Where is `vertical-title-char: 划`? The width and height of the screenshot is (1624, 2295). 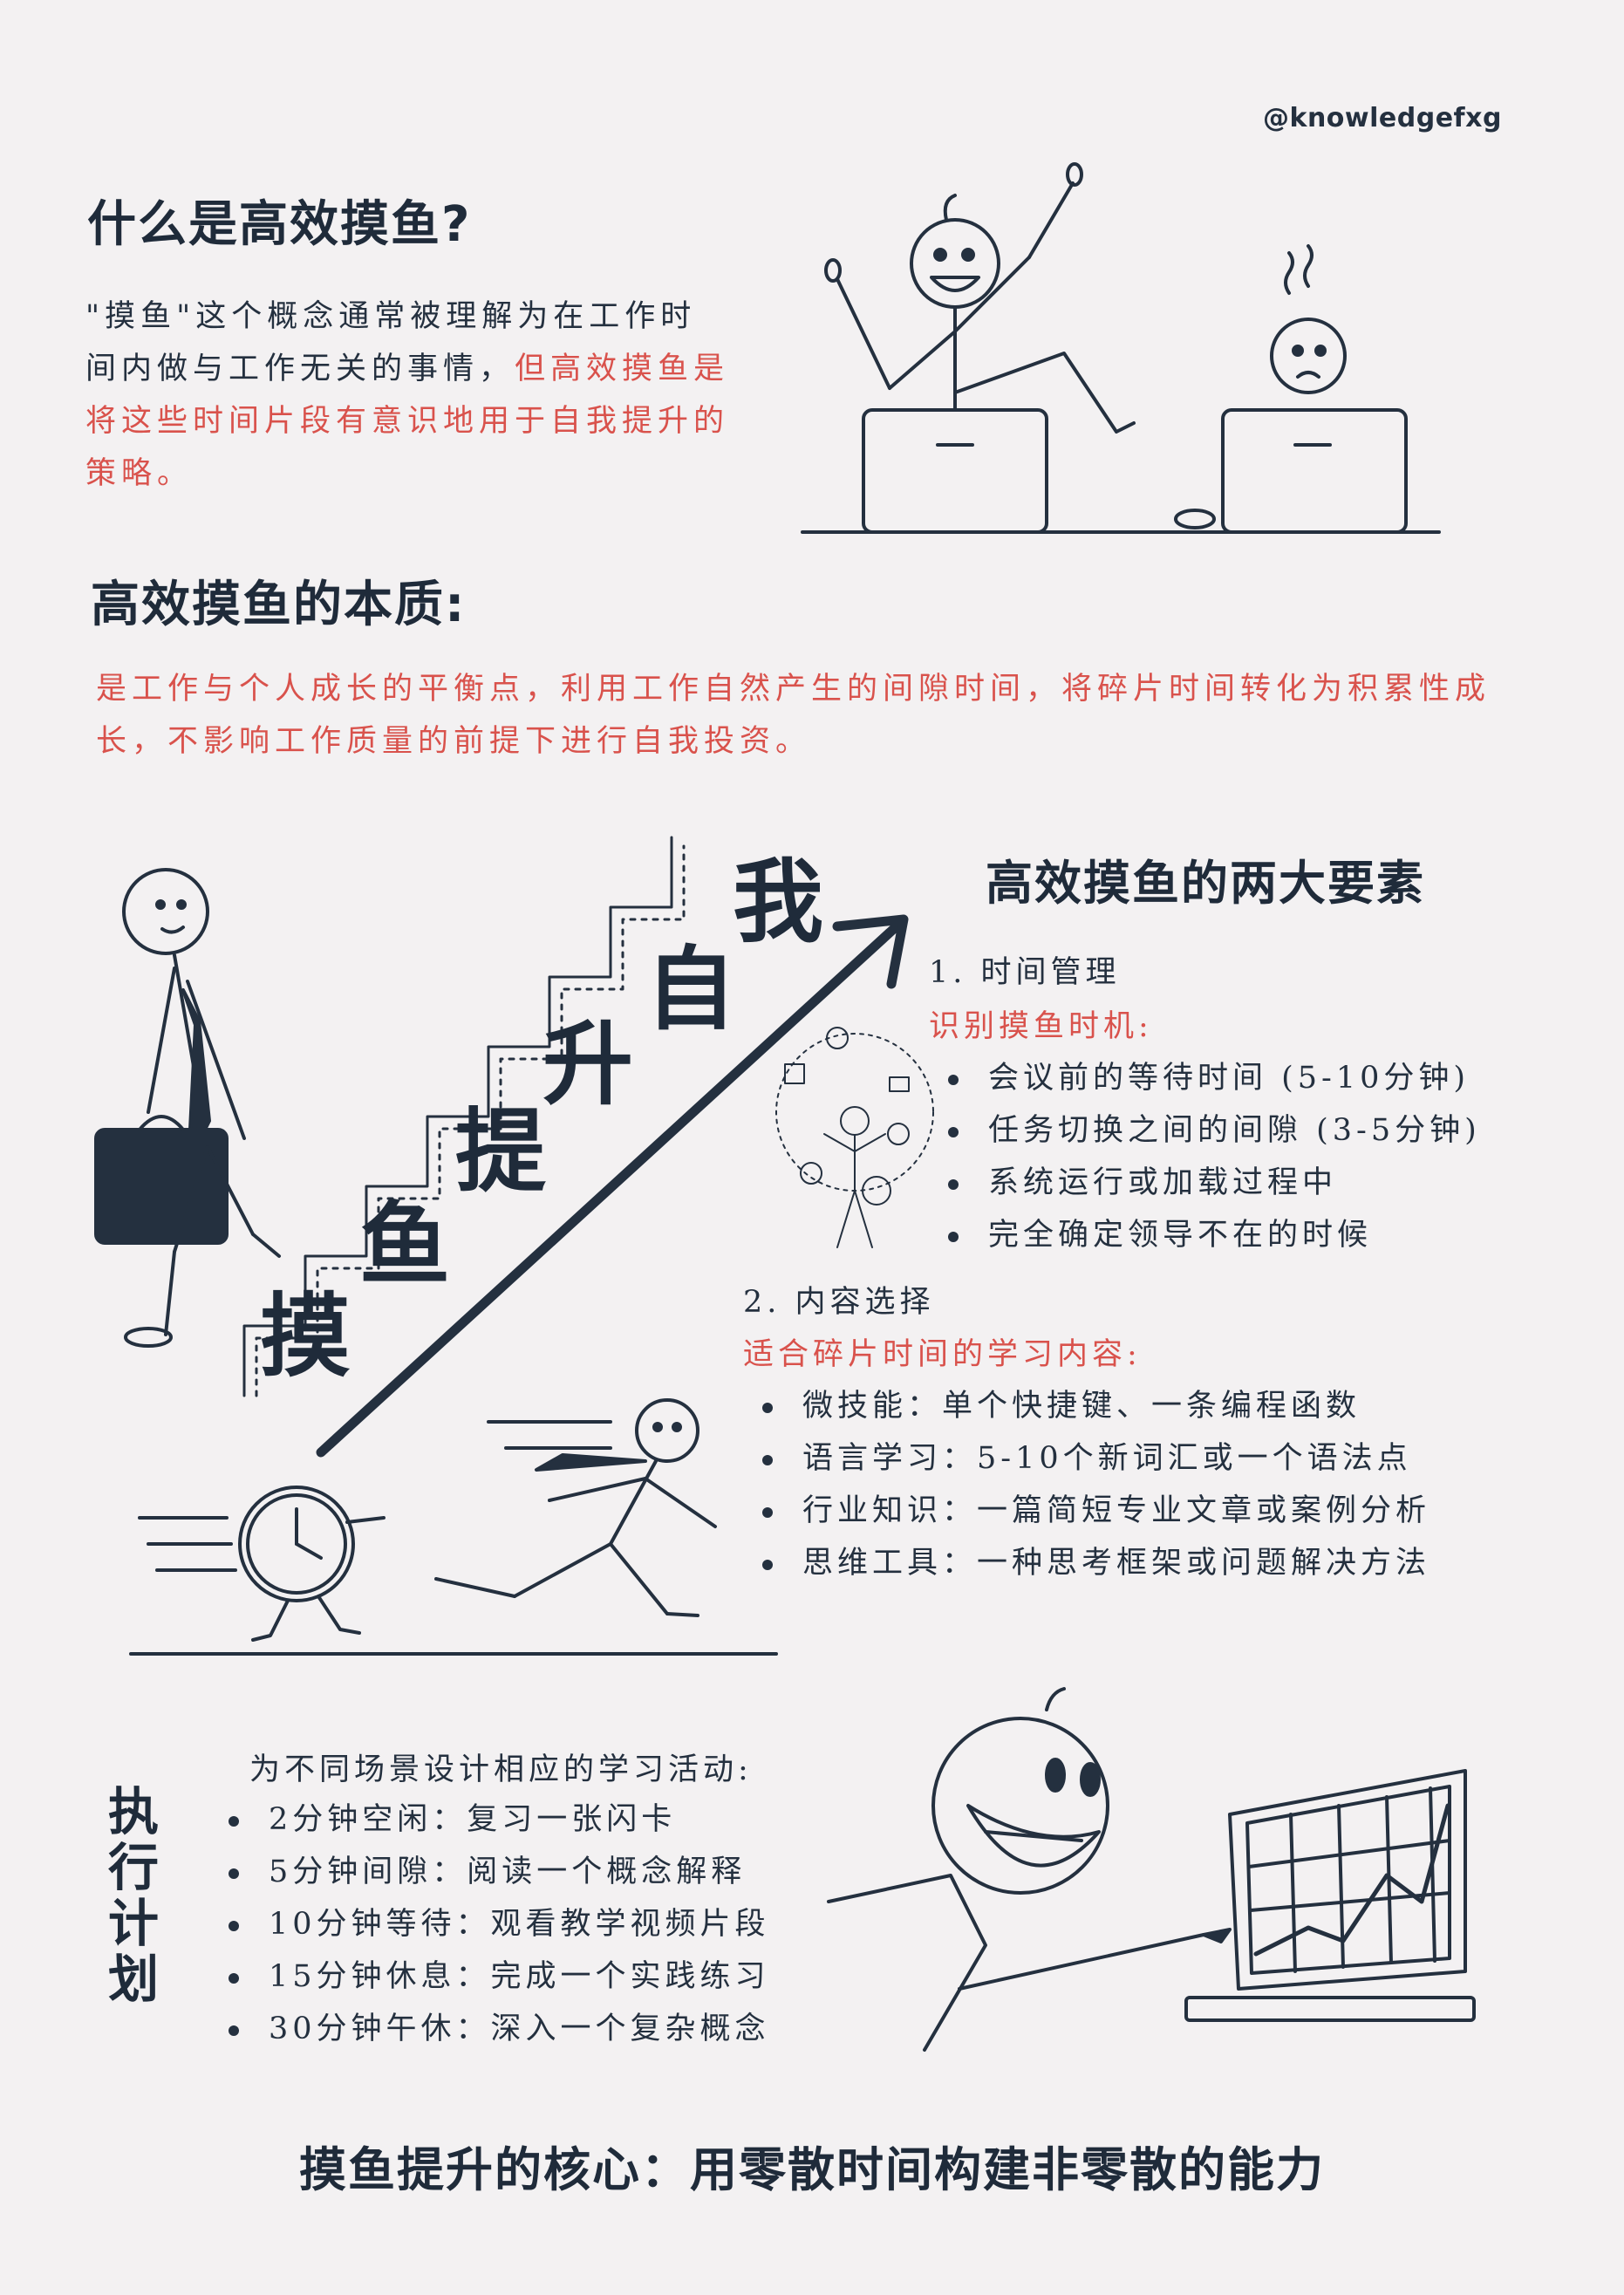
vertical-title-char: 划 is located at coordinates (133, 1980).